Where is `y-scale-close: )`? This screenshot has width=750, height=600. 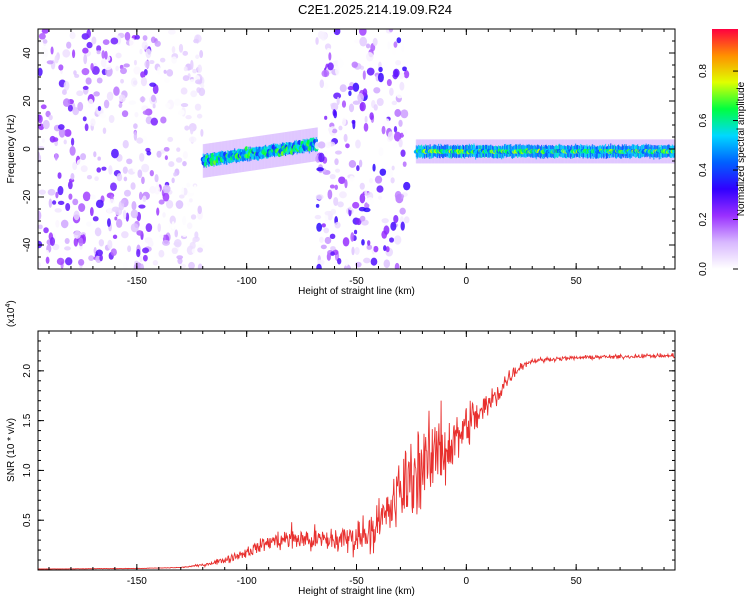
y-scale-close: ) is located at coordinates (11, 301).